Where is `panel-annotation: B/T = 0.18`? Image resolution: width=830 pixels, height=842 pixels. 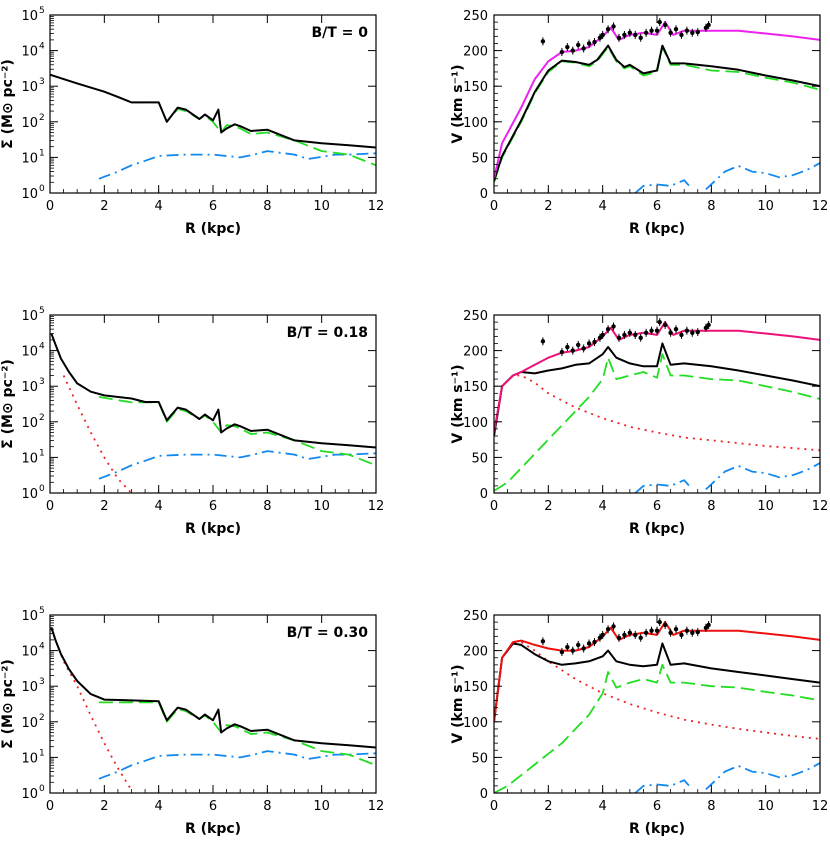 panel-annotation: B/T = 0.18 is located at coordinates (327, 333).